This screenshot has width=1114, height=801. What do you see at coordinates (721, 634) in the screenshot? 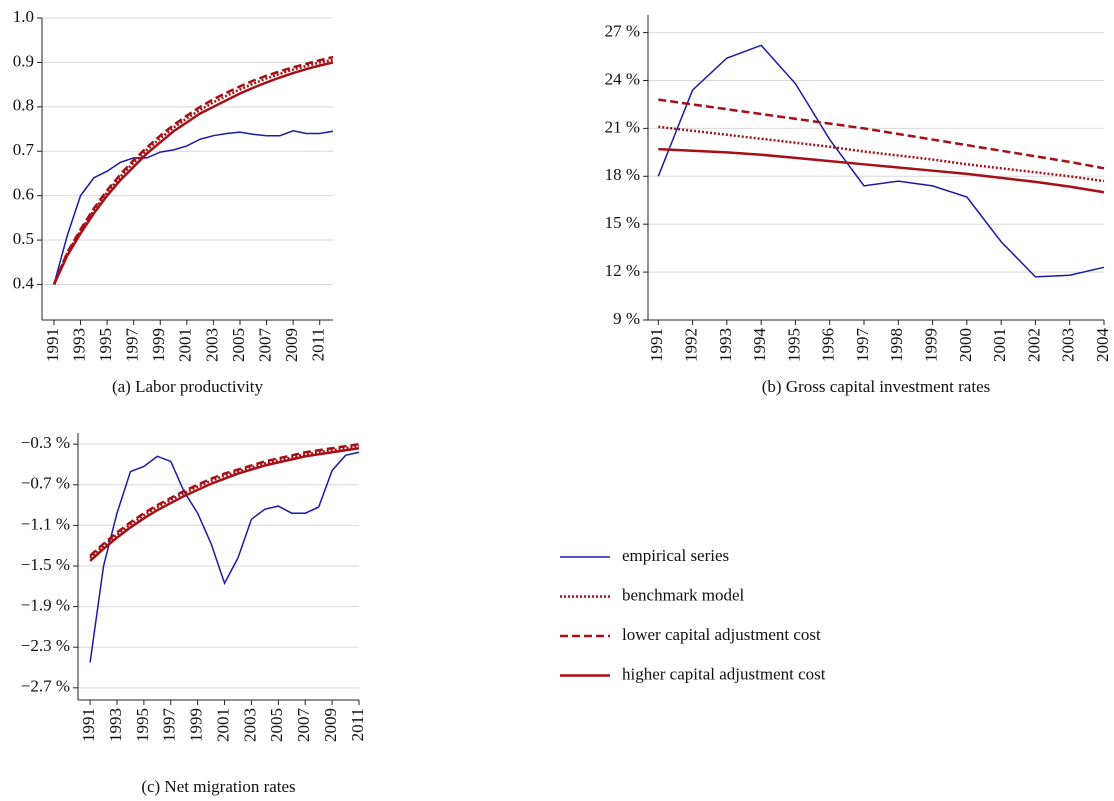
I see `legend-label: lower capital adjustment cost` at bounding box center [721, 634].